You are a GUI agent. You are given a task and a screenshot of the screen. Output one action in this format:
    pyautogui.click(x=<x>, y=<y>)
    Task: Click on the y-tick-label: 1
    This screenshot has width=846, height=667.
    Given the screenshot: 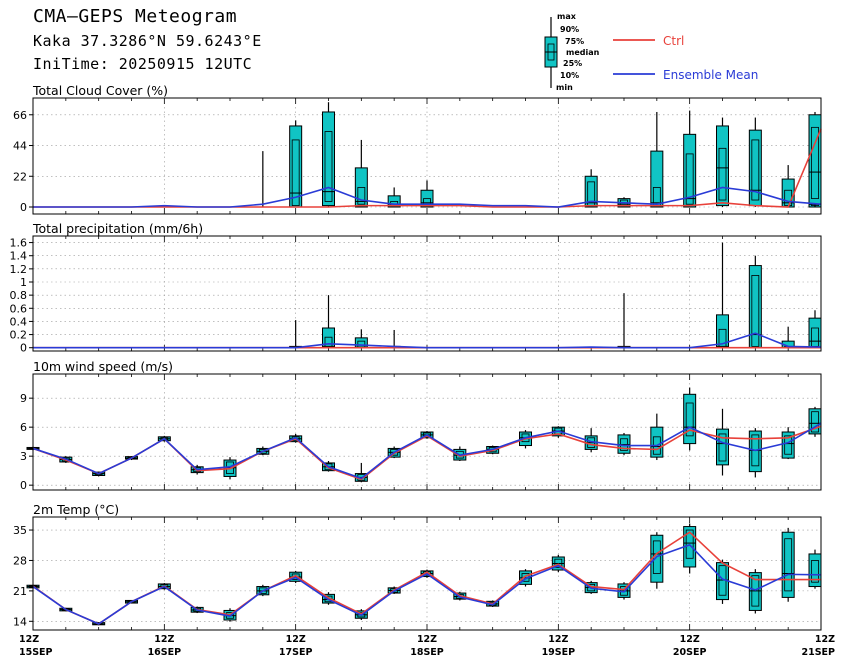 What is the action you would take?
    pyautogui.click(x=23, y=282)
    